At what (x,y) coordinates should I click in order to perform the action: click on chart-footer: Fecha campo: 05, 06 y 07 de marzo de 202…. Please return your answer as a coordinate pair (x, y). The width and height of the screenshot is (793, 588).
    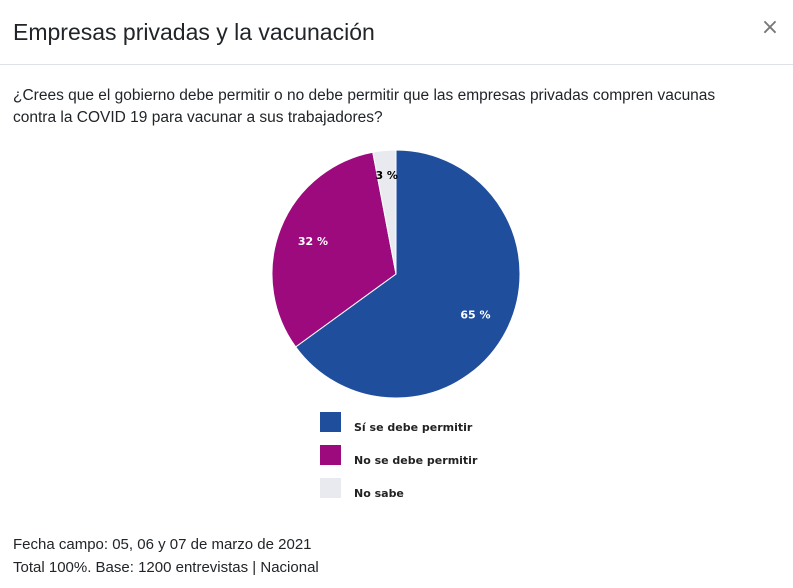
    Looking at the image, I should click on (166, 556).